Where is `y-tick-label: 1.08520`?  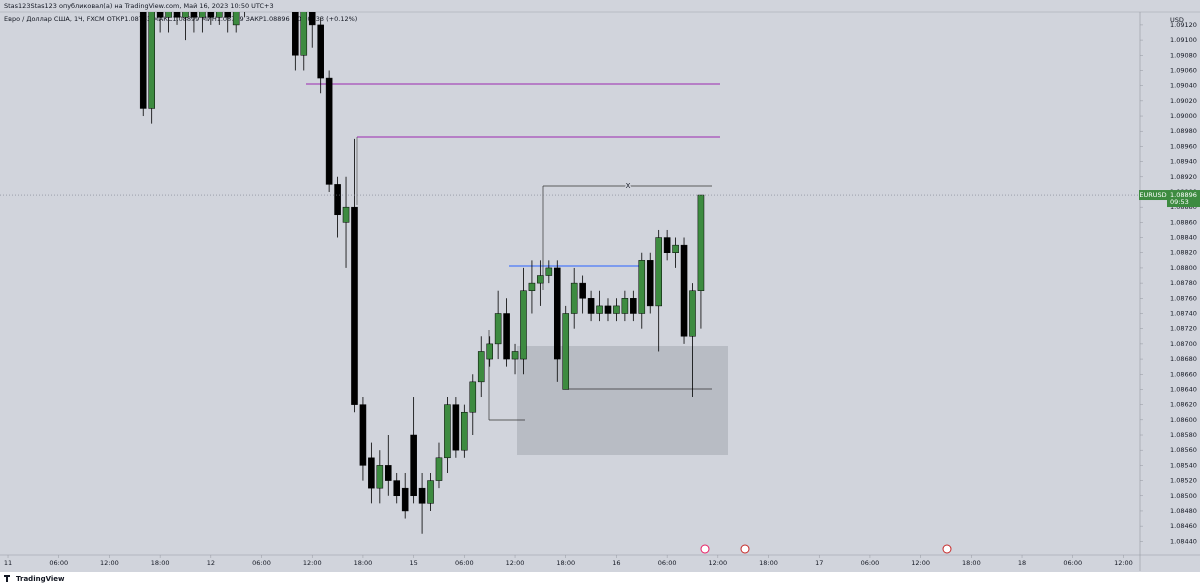
y-tick-label: 1.08520 is located at coordinates (1183, 481).